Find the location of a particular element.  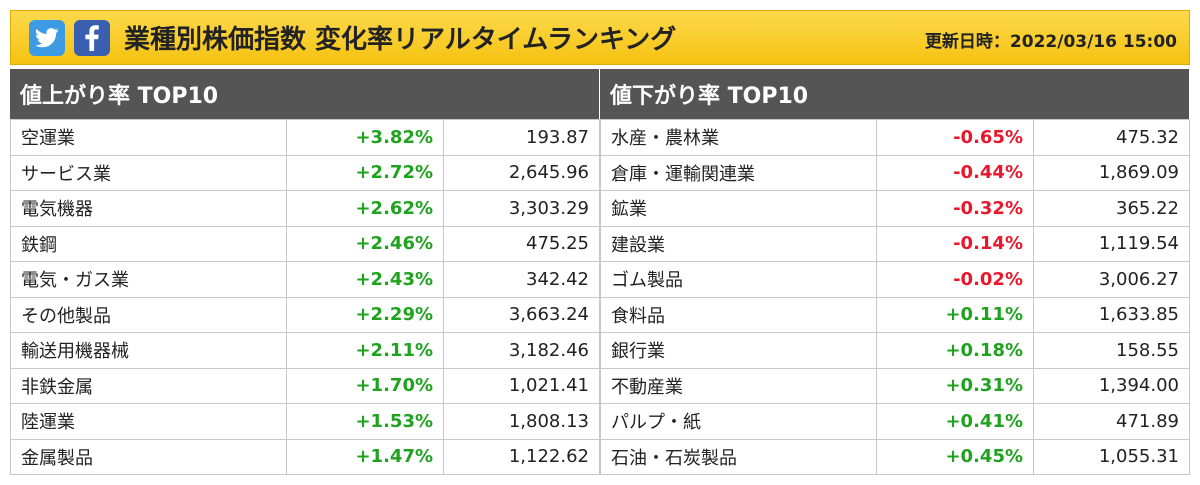

change-rate: +1.70% is located at coordinates (365, 385).